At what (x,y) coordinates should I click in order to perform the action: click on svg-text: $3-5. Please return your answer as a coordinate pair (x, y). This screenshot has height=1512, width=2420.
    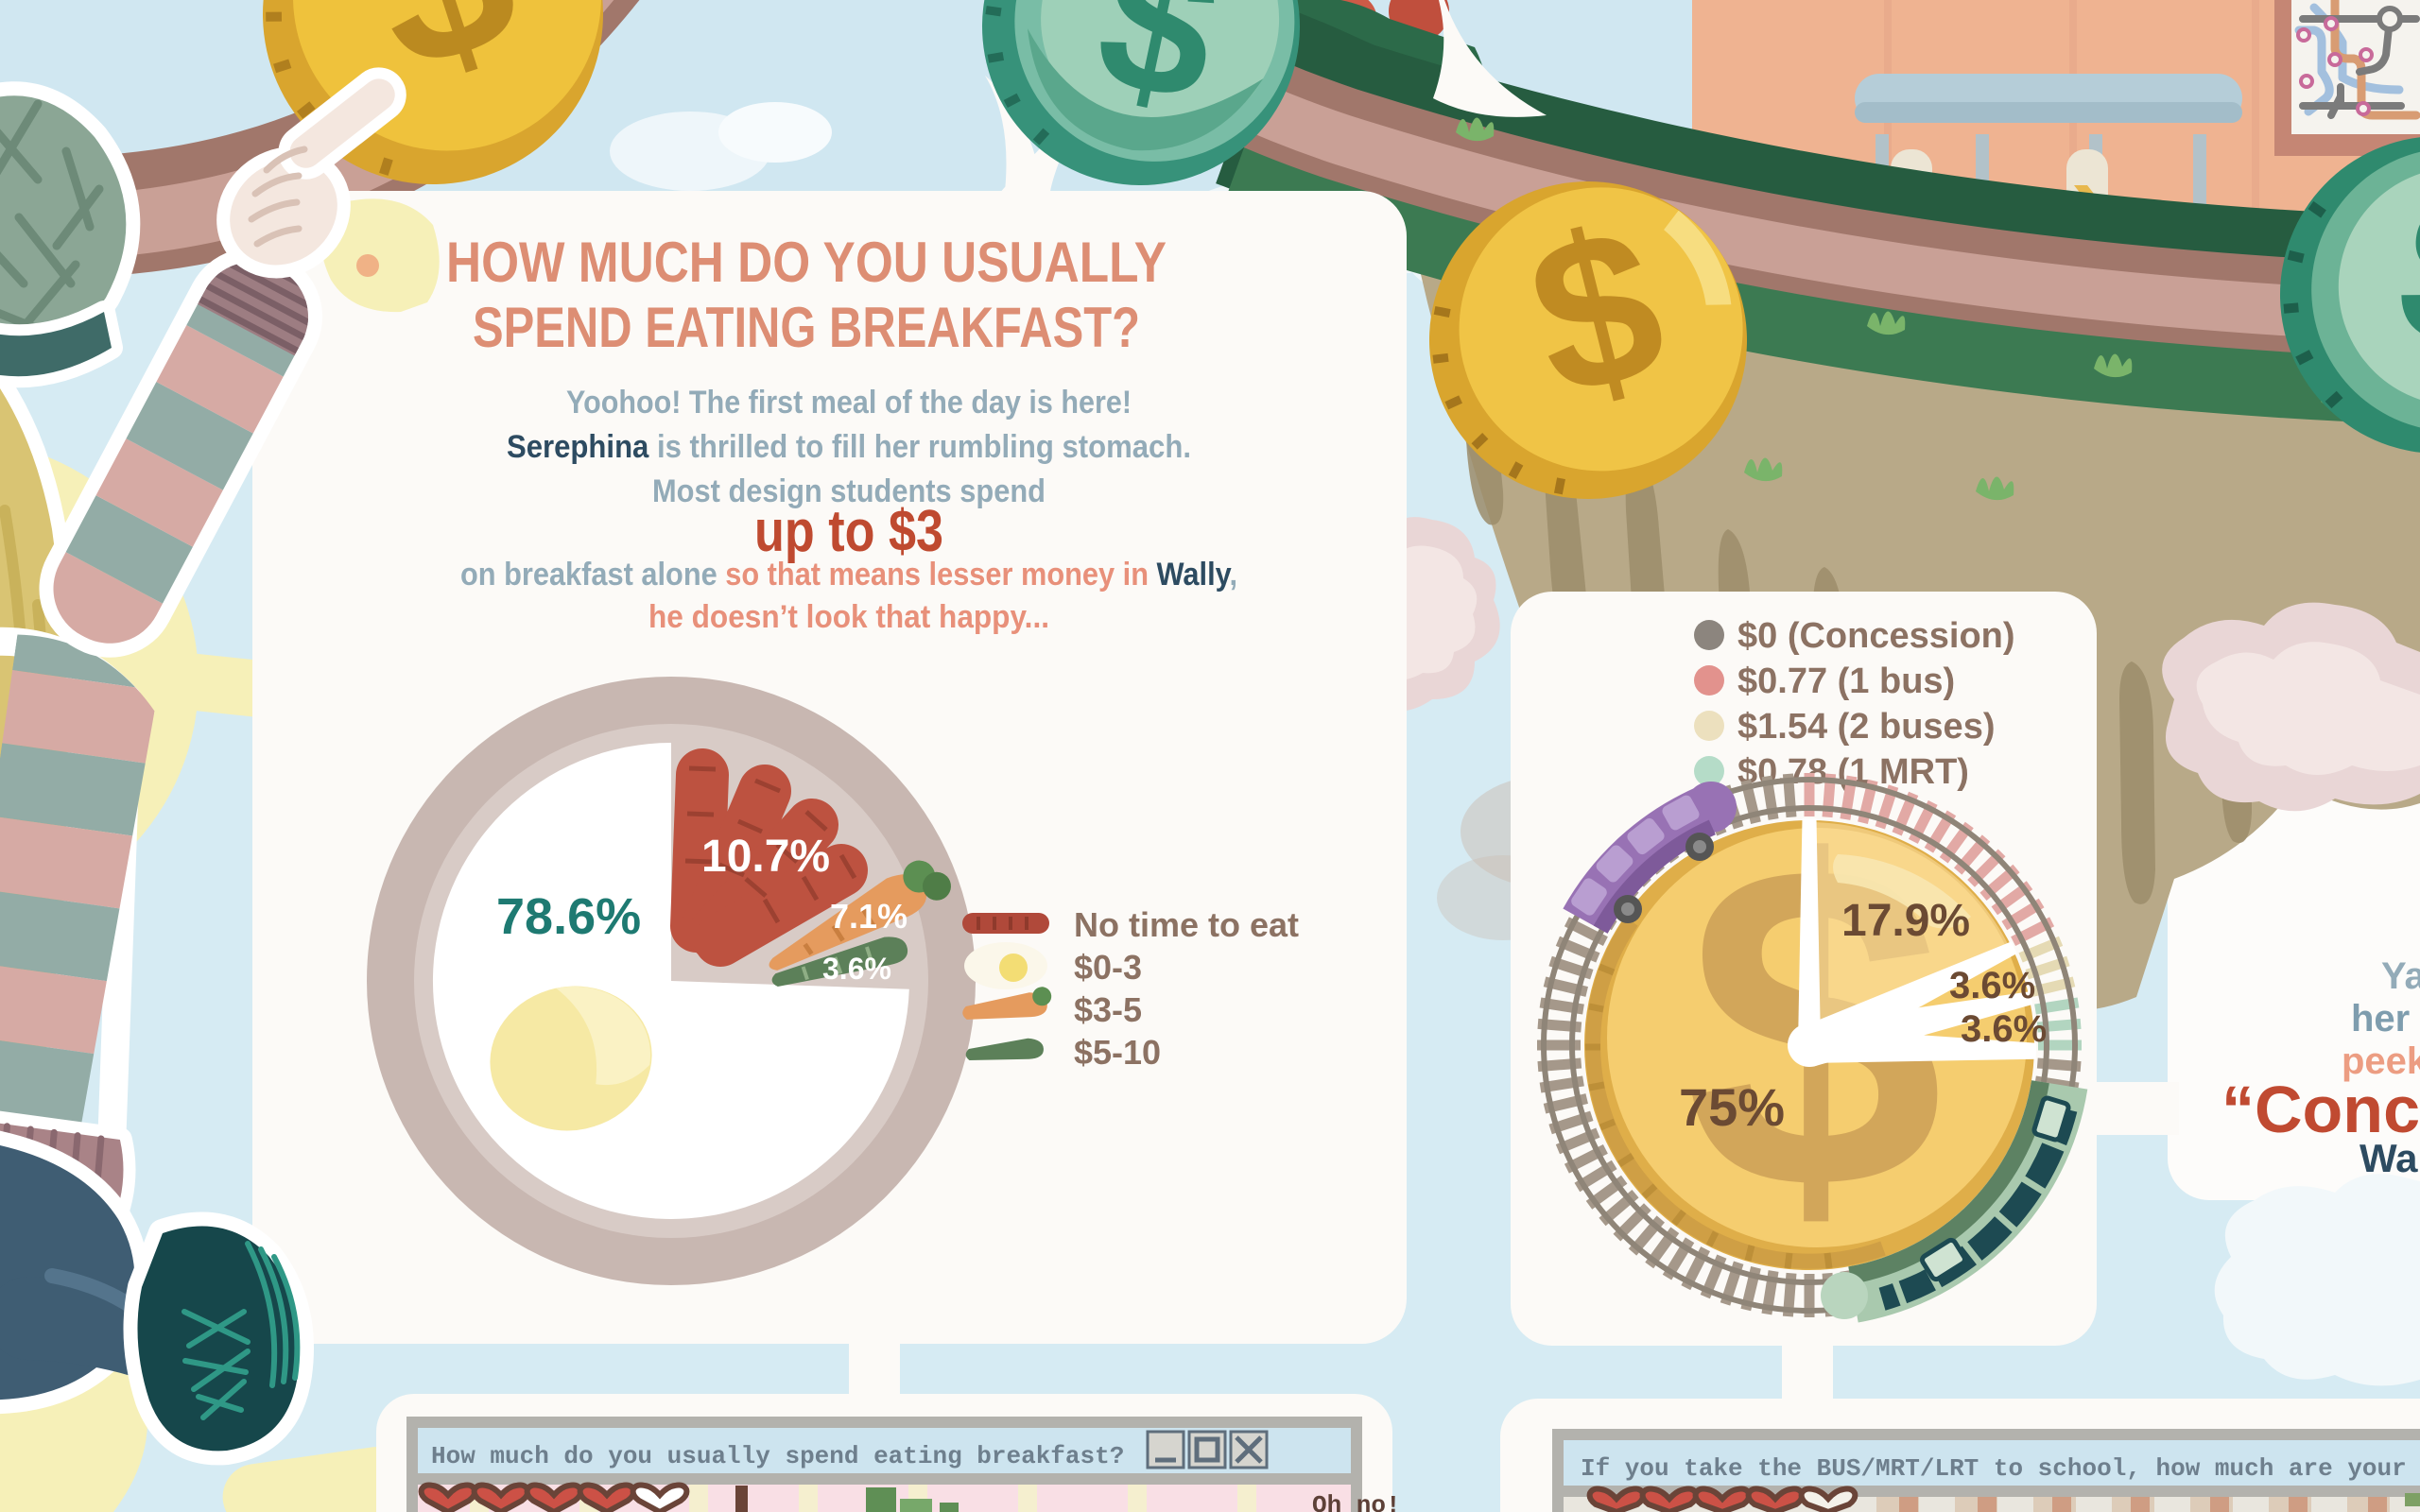
    Looking at the image, I should click on (1108, 1009).